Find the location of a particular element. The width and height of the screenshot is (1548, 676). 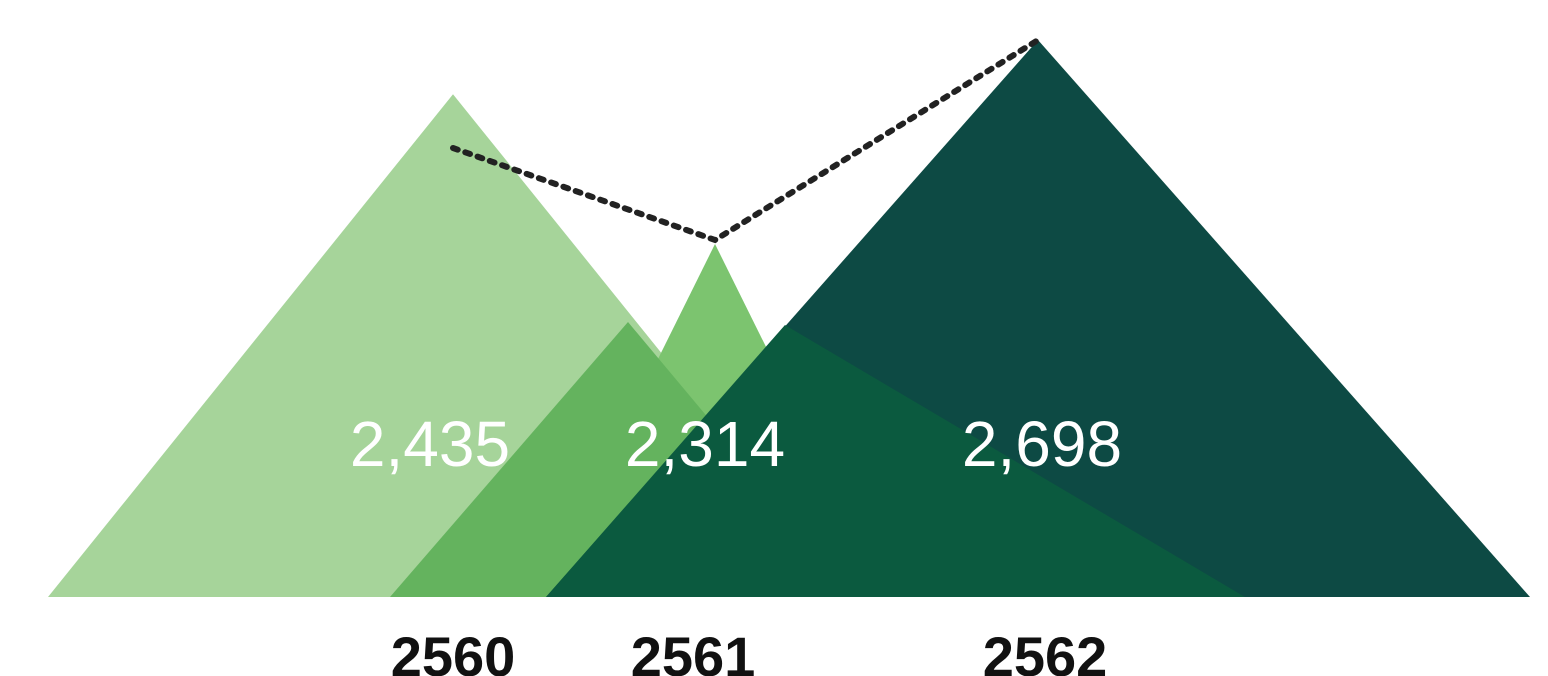

value-label-2561: 2,314 is located at coordinates (705, 444).